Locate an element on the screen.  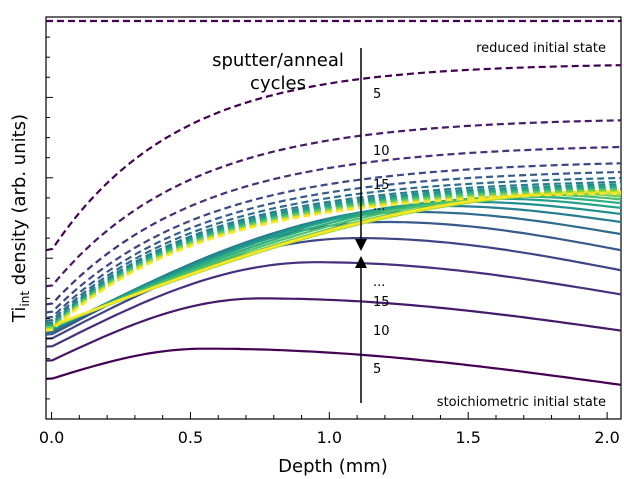
tick-label-layer: 0.0 0.5 1.0 1.5 2.0 is located at coordinates (329, 437).